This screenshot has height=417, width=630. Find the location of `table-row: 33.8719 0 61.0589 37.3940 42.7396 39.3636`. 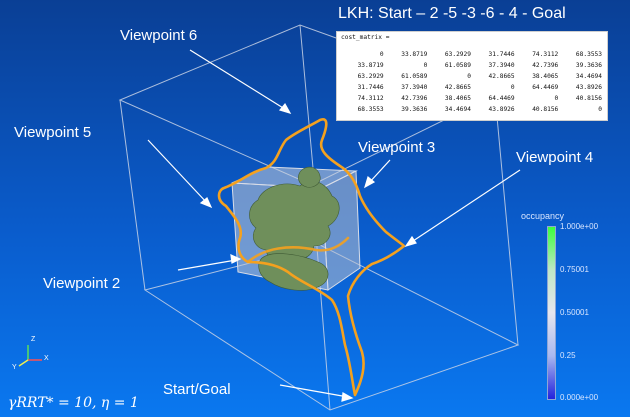

table-row: 33.8719 0 61.0589 37.3940 42.7396 39.3636 is located at coordinates (472, 65).